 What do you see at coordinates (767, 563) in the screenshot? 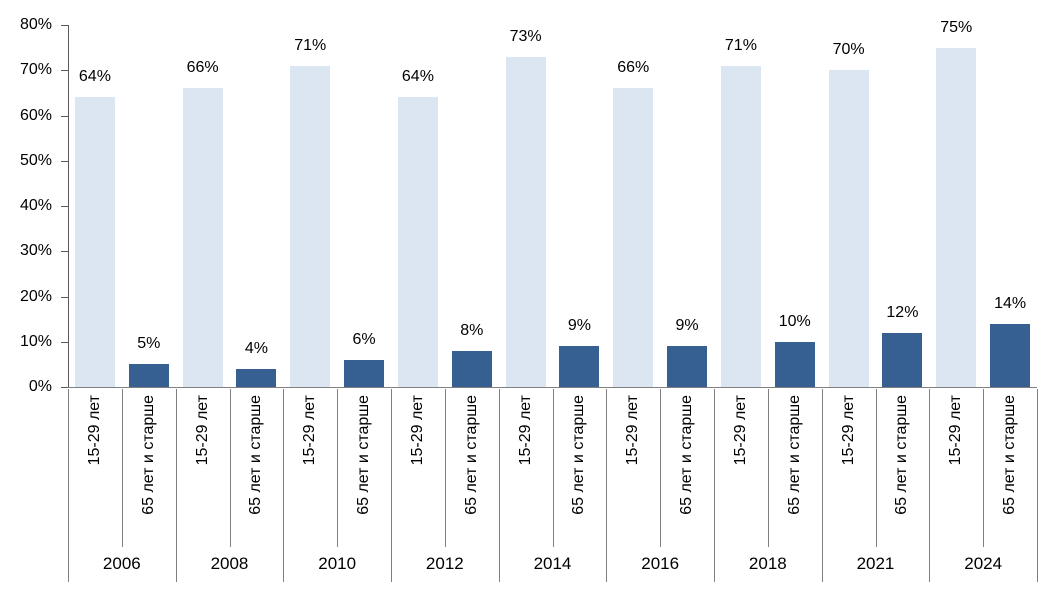
I see `year-label: 2018` at bounding box center [767, 563].